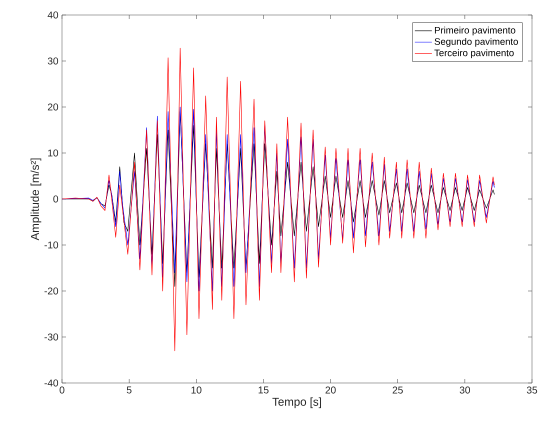  I want to click on x-tick-label: 25, so click(397, 390).